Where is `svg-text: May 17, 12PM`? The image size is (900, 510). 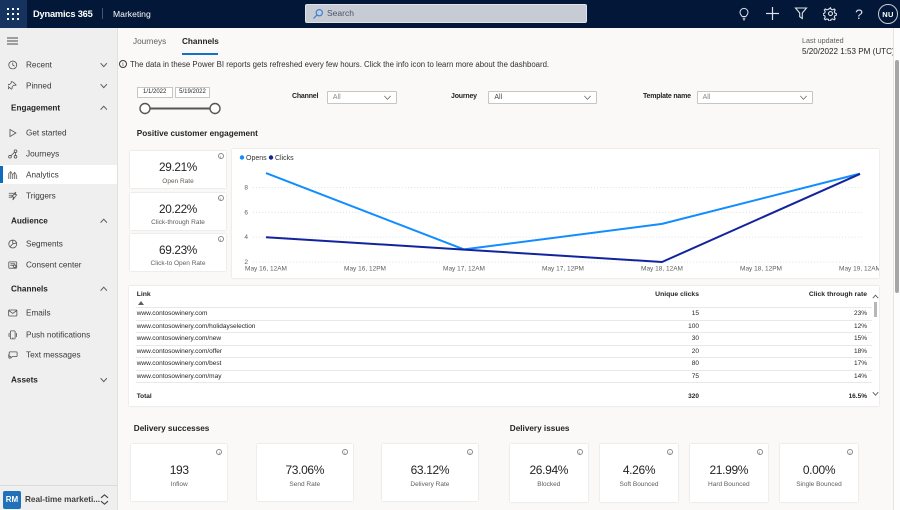
svg-text: May 17, 12PM is located at coordinates (563, 268).